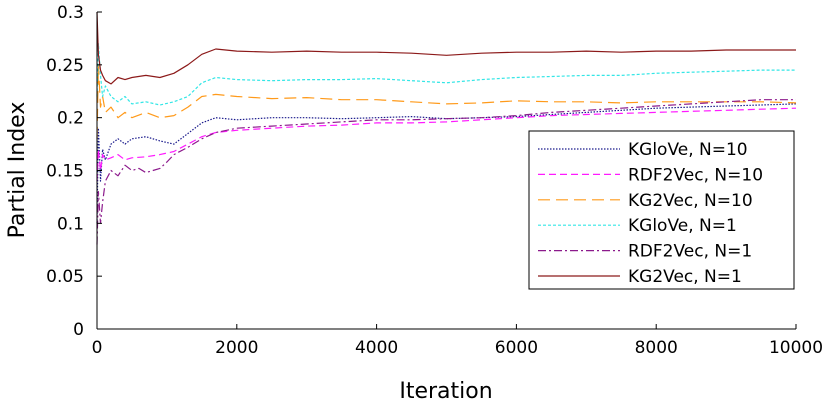 The height and width of the screenshot is (406, 830). What do you see at coordinates (690, 201) in the screenshot?
I see `legend-label-2: KG2Vec, N=10` at bounding box center [690, 201].